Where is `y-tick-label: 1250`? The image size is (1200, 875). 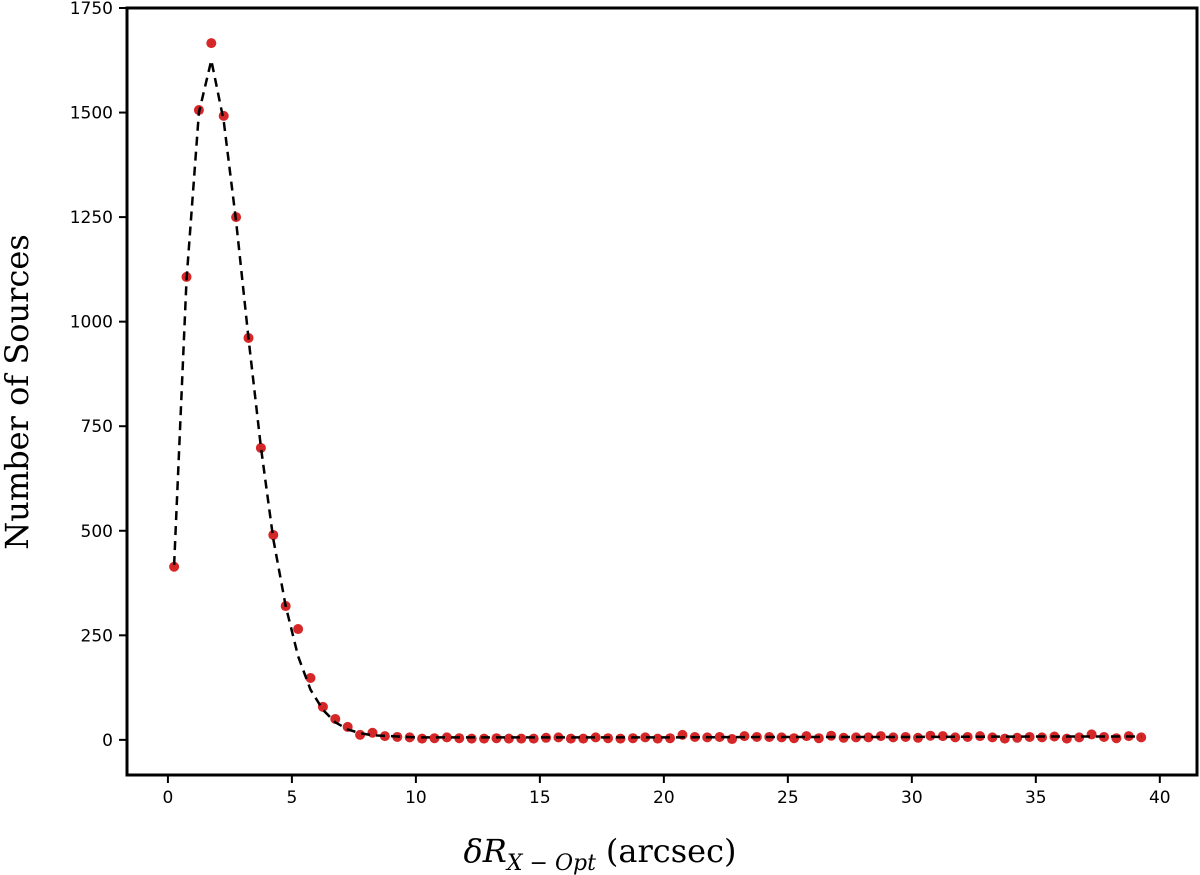 y-tick-label: 1250 is located at coordinates (91, 218).